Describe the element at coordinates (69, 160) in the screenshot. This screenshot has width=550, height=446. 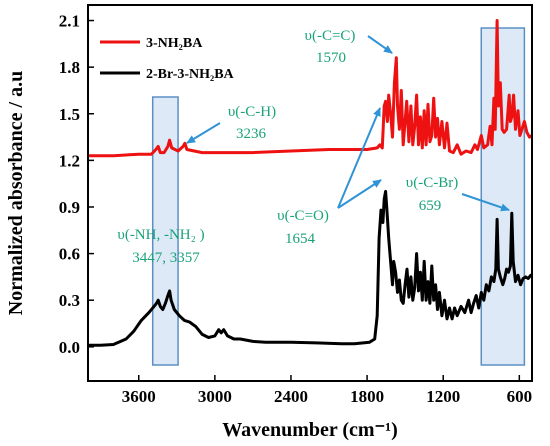
I see `y-tick-label: 1.2` at that location.